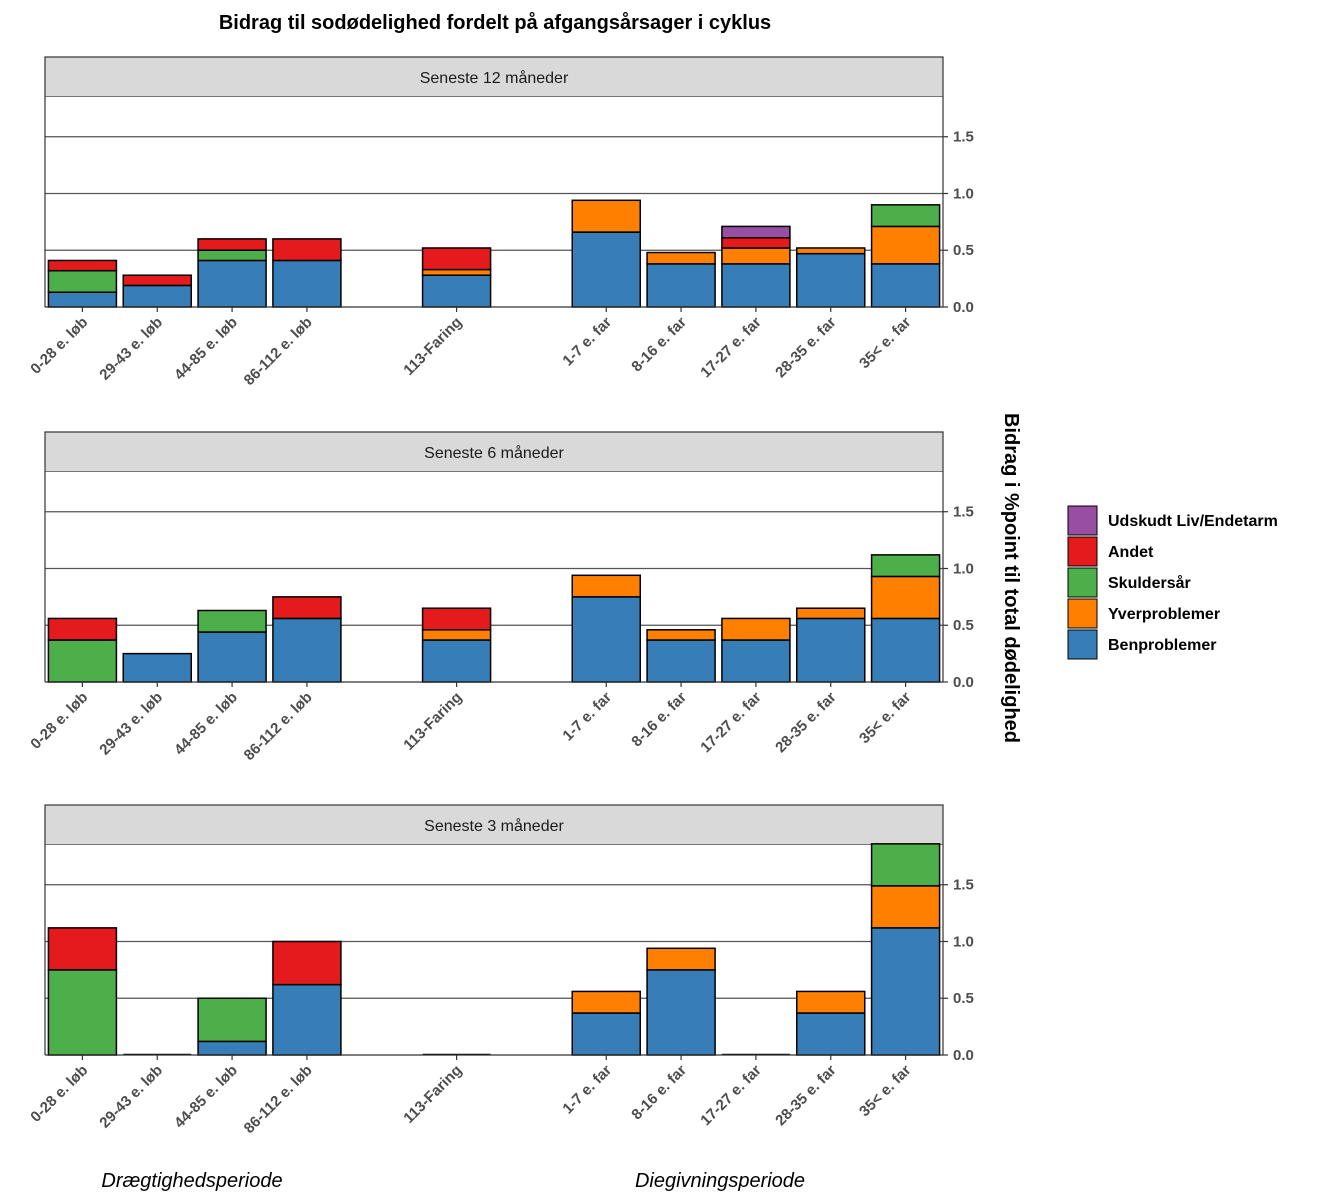 The height and width of the screenshot is (1200, 1336). Describe the element at coordinates (1011, 578) in the screenshot. I see `y-axis-label: Bidrag i %point til total dødelighed` at that location.